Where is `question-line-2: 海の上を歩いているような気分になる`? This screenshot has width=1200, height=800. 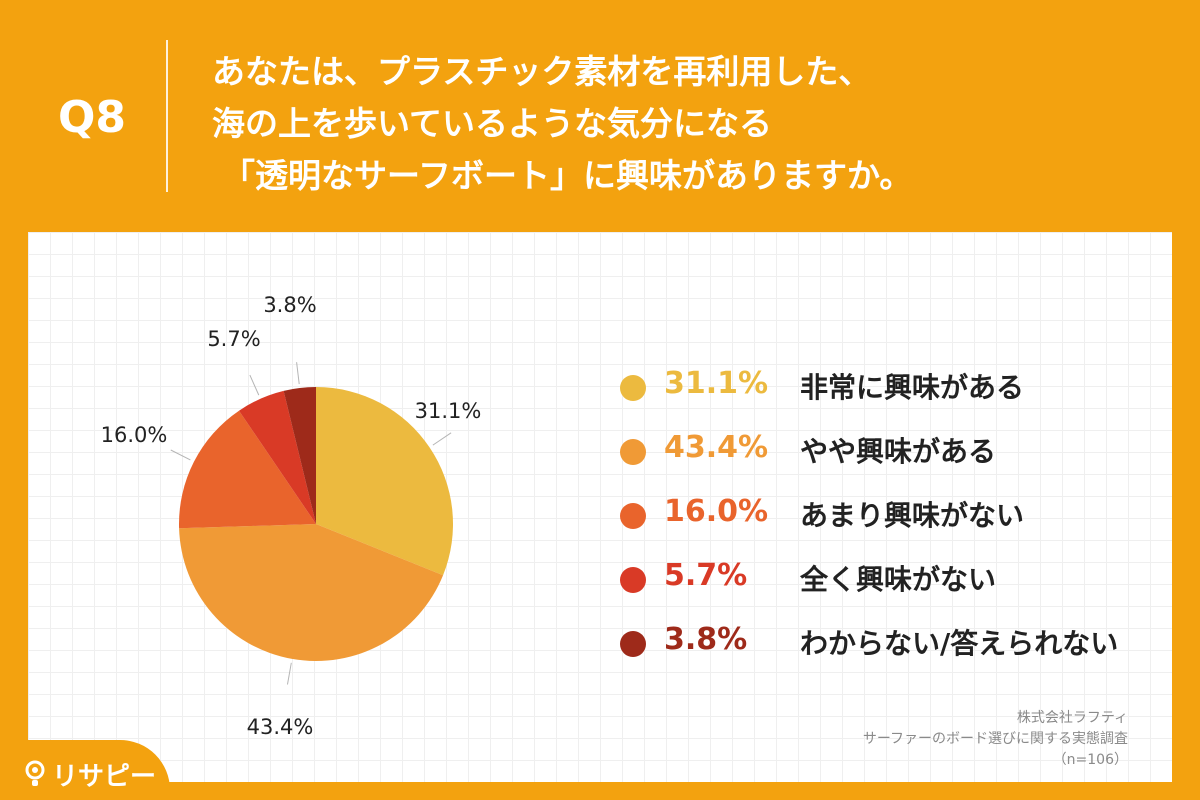 question-line-2: 海の上を歩いているような気分になる is located at coordinates (492, 123).